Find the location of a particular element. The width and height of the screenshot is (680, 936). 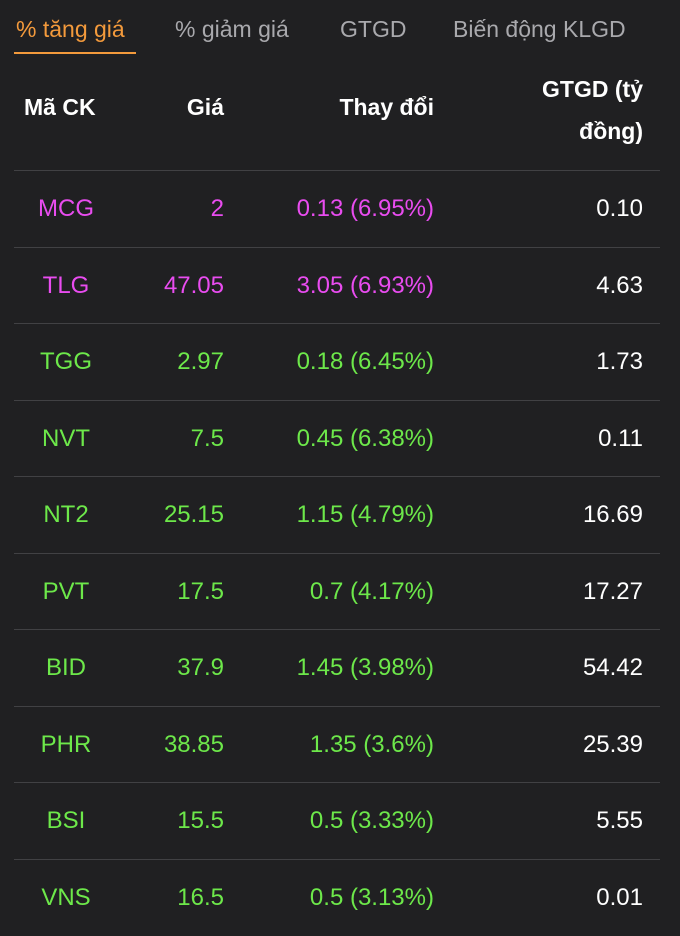

price-cell: 25.15 is located at coordinates (193, 514).